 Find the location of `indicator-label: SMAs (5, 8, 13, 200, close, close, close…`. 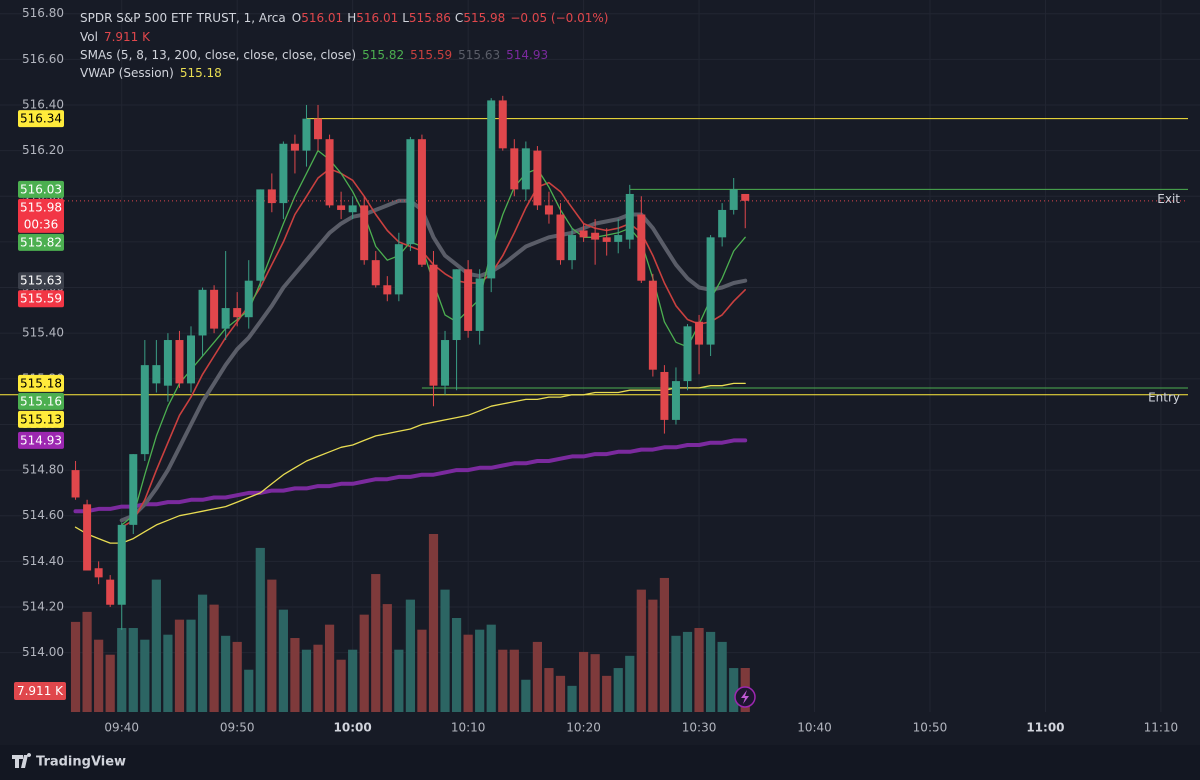

indicator-label: SMAs (5, 8, 13, 200, close, close, close… is located at coordinates (218, 55).